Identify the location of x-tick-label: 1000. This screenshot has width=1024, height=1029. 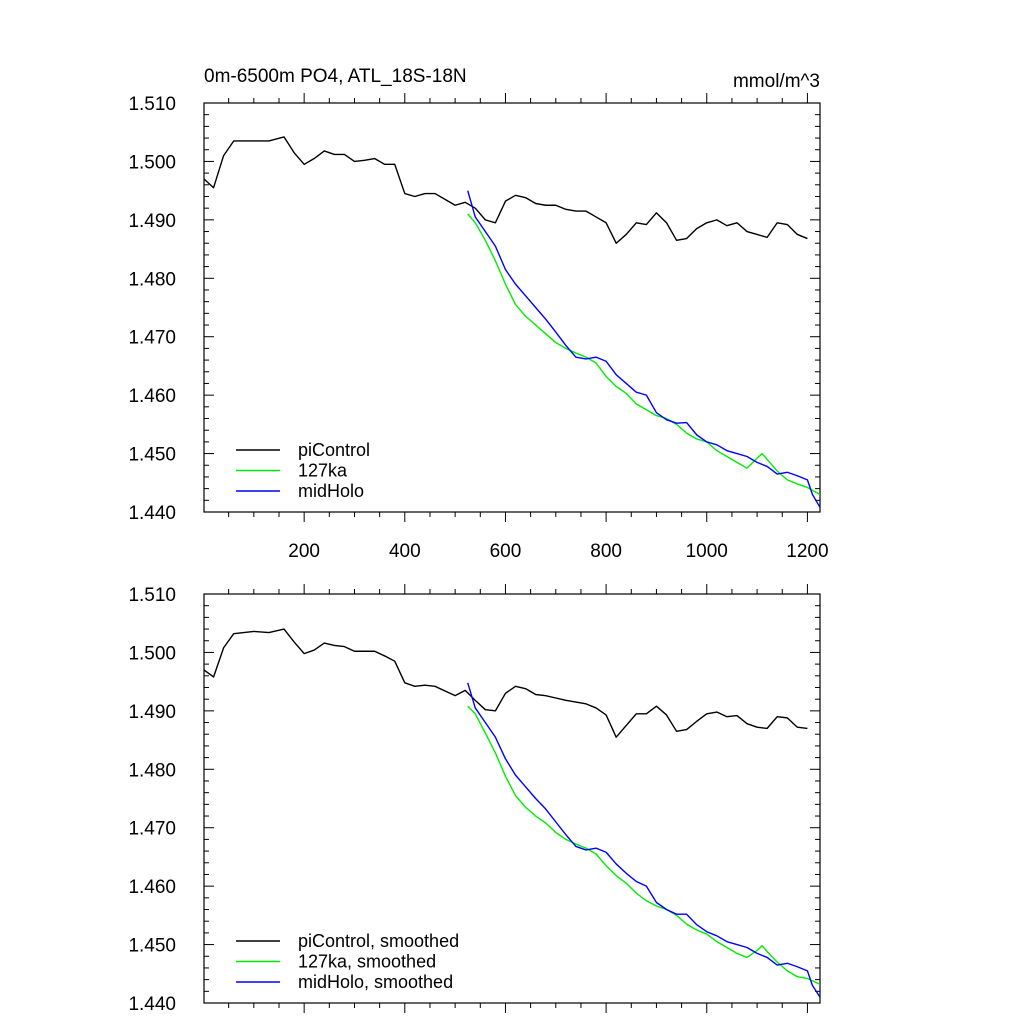
(707, 551).